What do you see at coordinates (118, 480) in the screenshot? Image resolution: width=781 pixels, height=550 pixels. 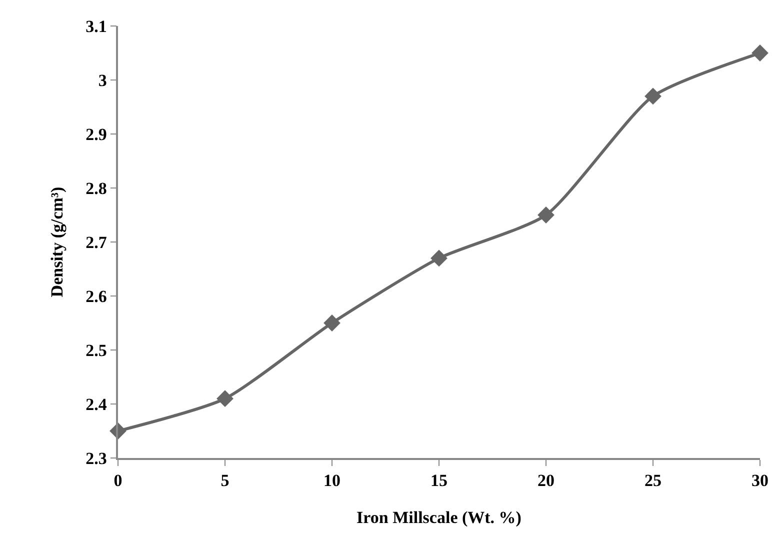 I see `x-tick-label: 0` at bounding box center [118, 480].